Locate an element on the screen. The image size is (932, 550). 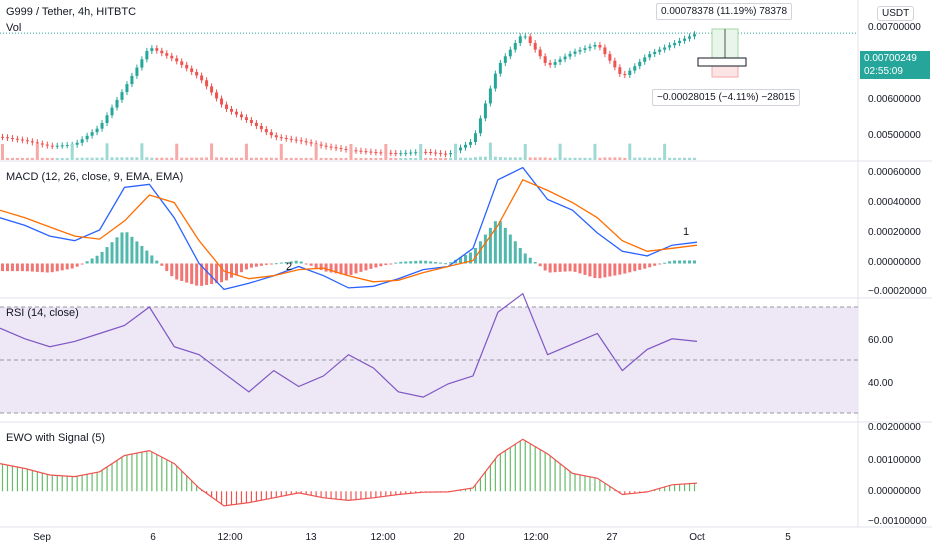
signal-line is located at coordinates (349, 230).